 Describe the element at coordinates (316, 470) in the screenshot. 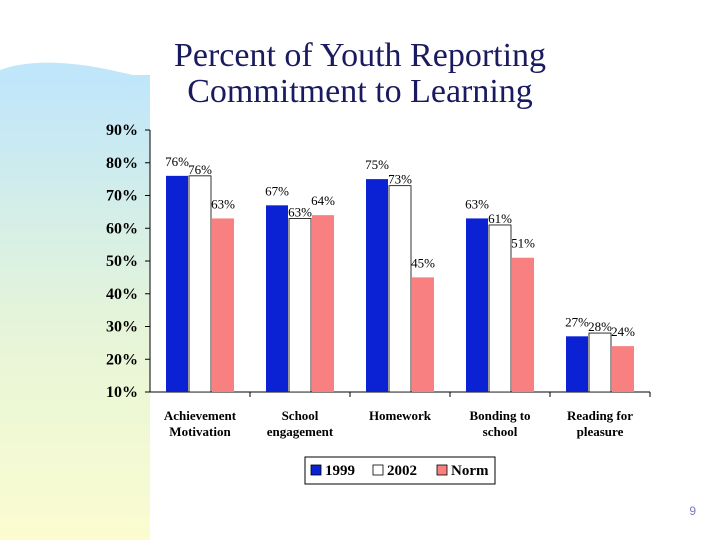

I see `legend-swatch-1999` at that location.